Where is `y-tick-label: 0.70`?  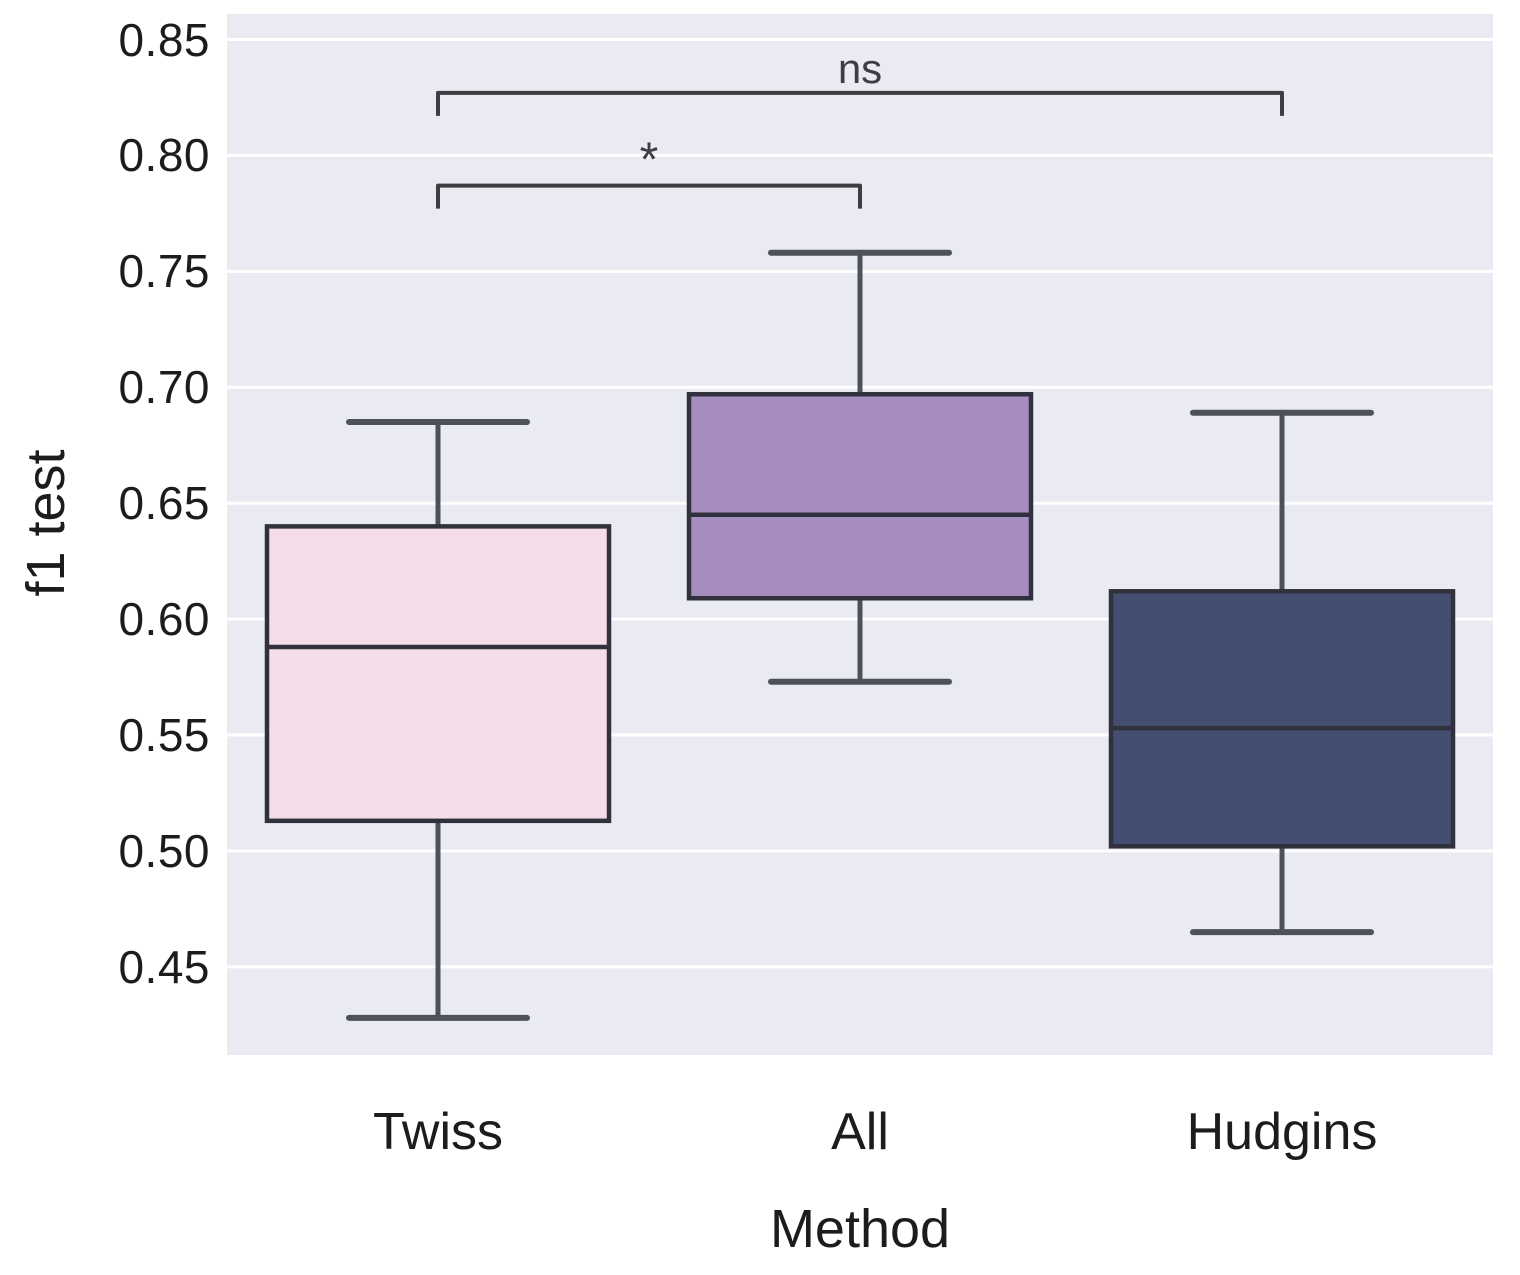
y-tick-label: 0.70 is located at coordinates (164, 387).